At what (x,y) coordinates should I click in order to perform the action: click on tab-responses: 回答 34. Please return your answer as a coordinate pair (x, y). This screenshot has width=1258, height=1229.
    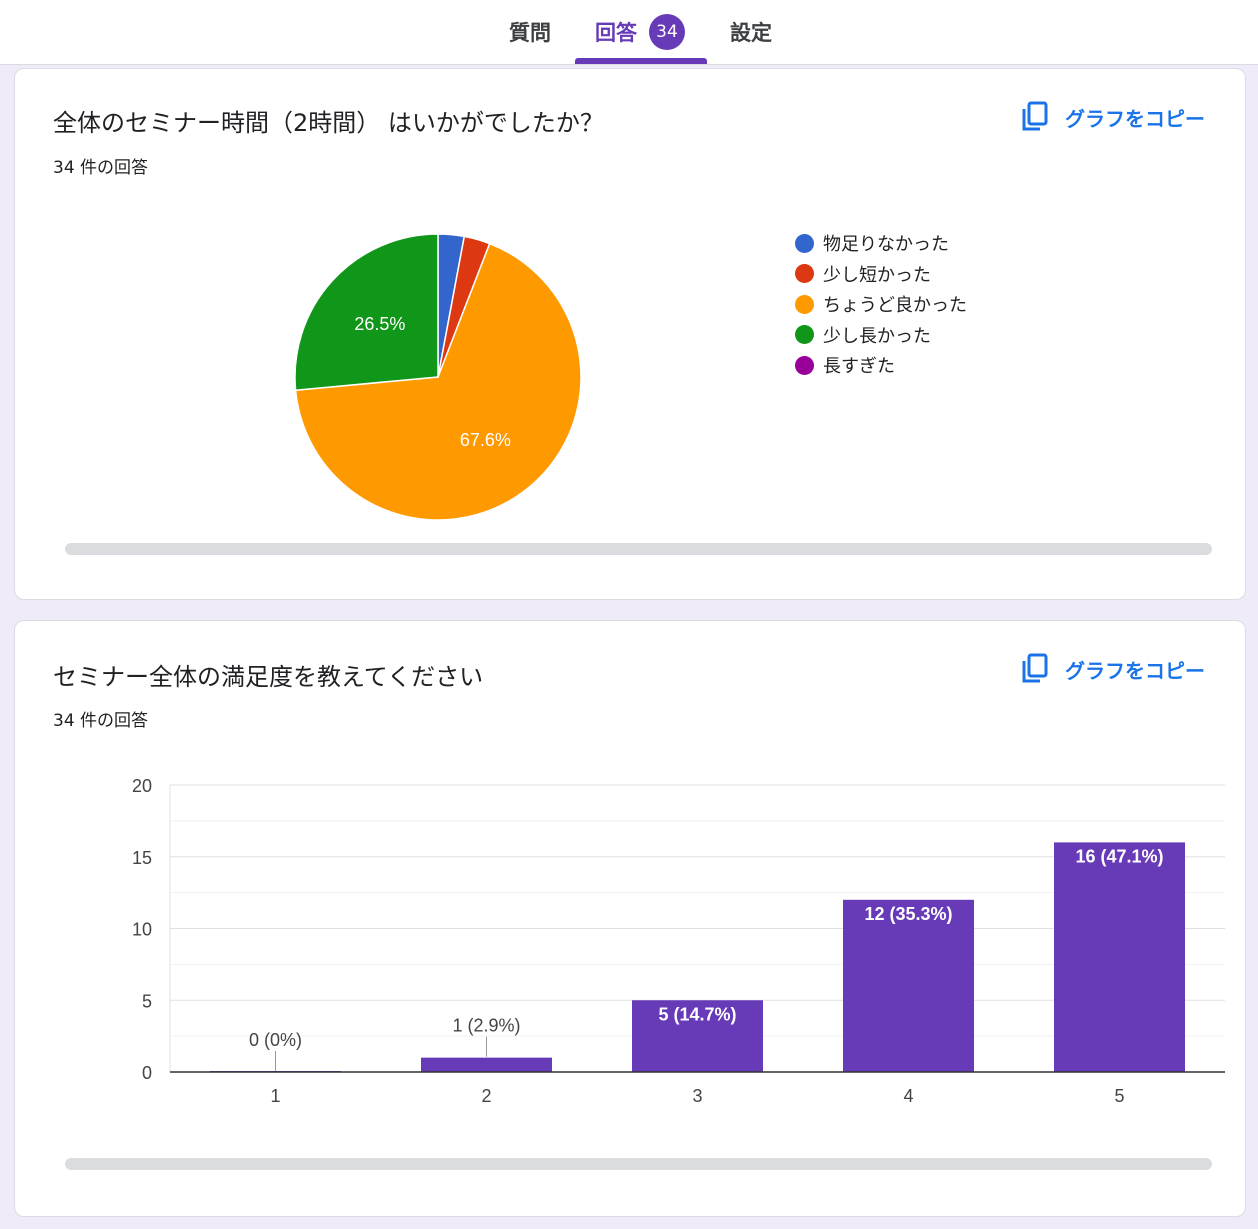
    Looking at the image, I should click on (640, 32).